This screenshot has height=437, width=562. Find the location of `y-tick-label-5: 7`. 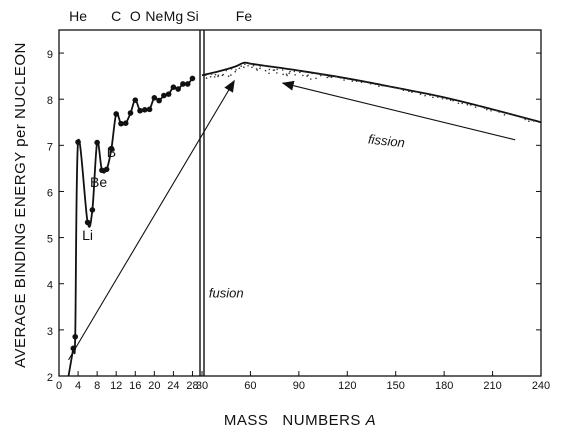

y-tick-label-5: 7 is located at coordinates (50, 147).